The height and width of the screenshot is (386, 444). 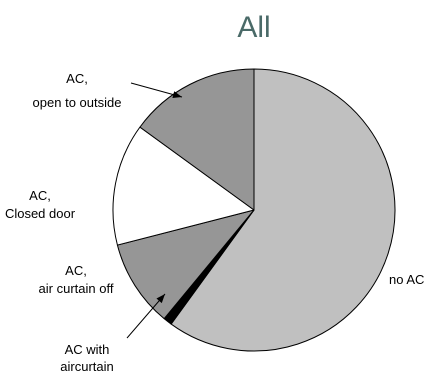 I want to click on pie-slice-ac-air-curtain-off, so click(x=185, y=264).